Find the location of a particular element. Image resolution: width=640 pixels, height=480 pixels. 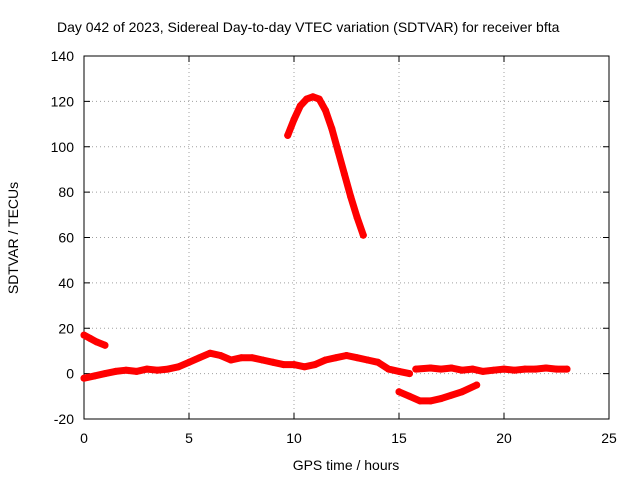

y-tick-label: 0 is located at coordinates (70, 374).